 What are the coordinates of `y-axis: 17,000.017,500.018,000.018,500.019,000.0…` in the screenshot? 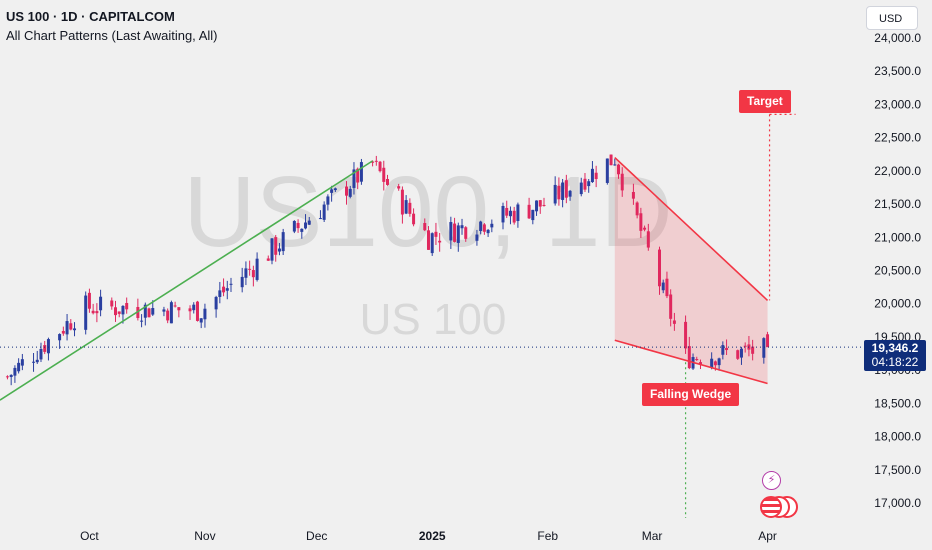 It's located at (897, 270).